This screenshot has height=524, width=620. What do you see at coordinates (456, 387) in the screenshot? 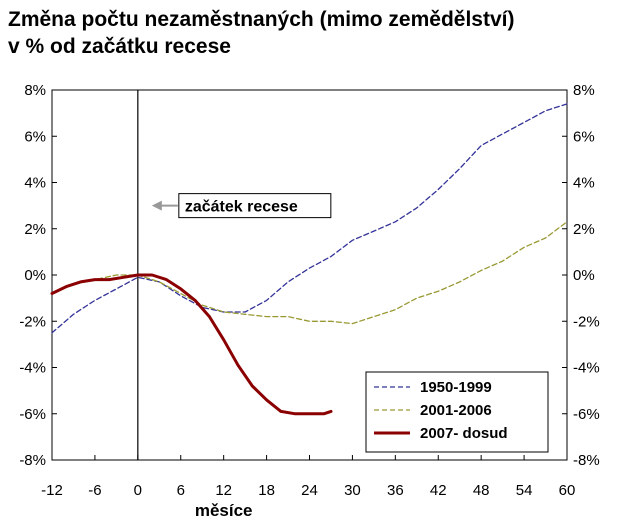
I see `legend-label-0: 1950-1999` at bounding box center [456, 387].